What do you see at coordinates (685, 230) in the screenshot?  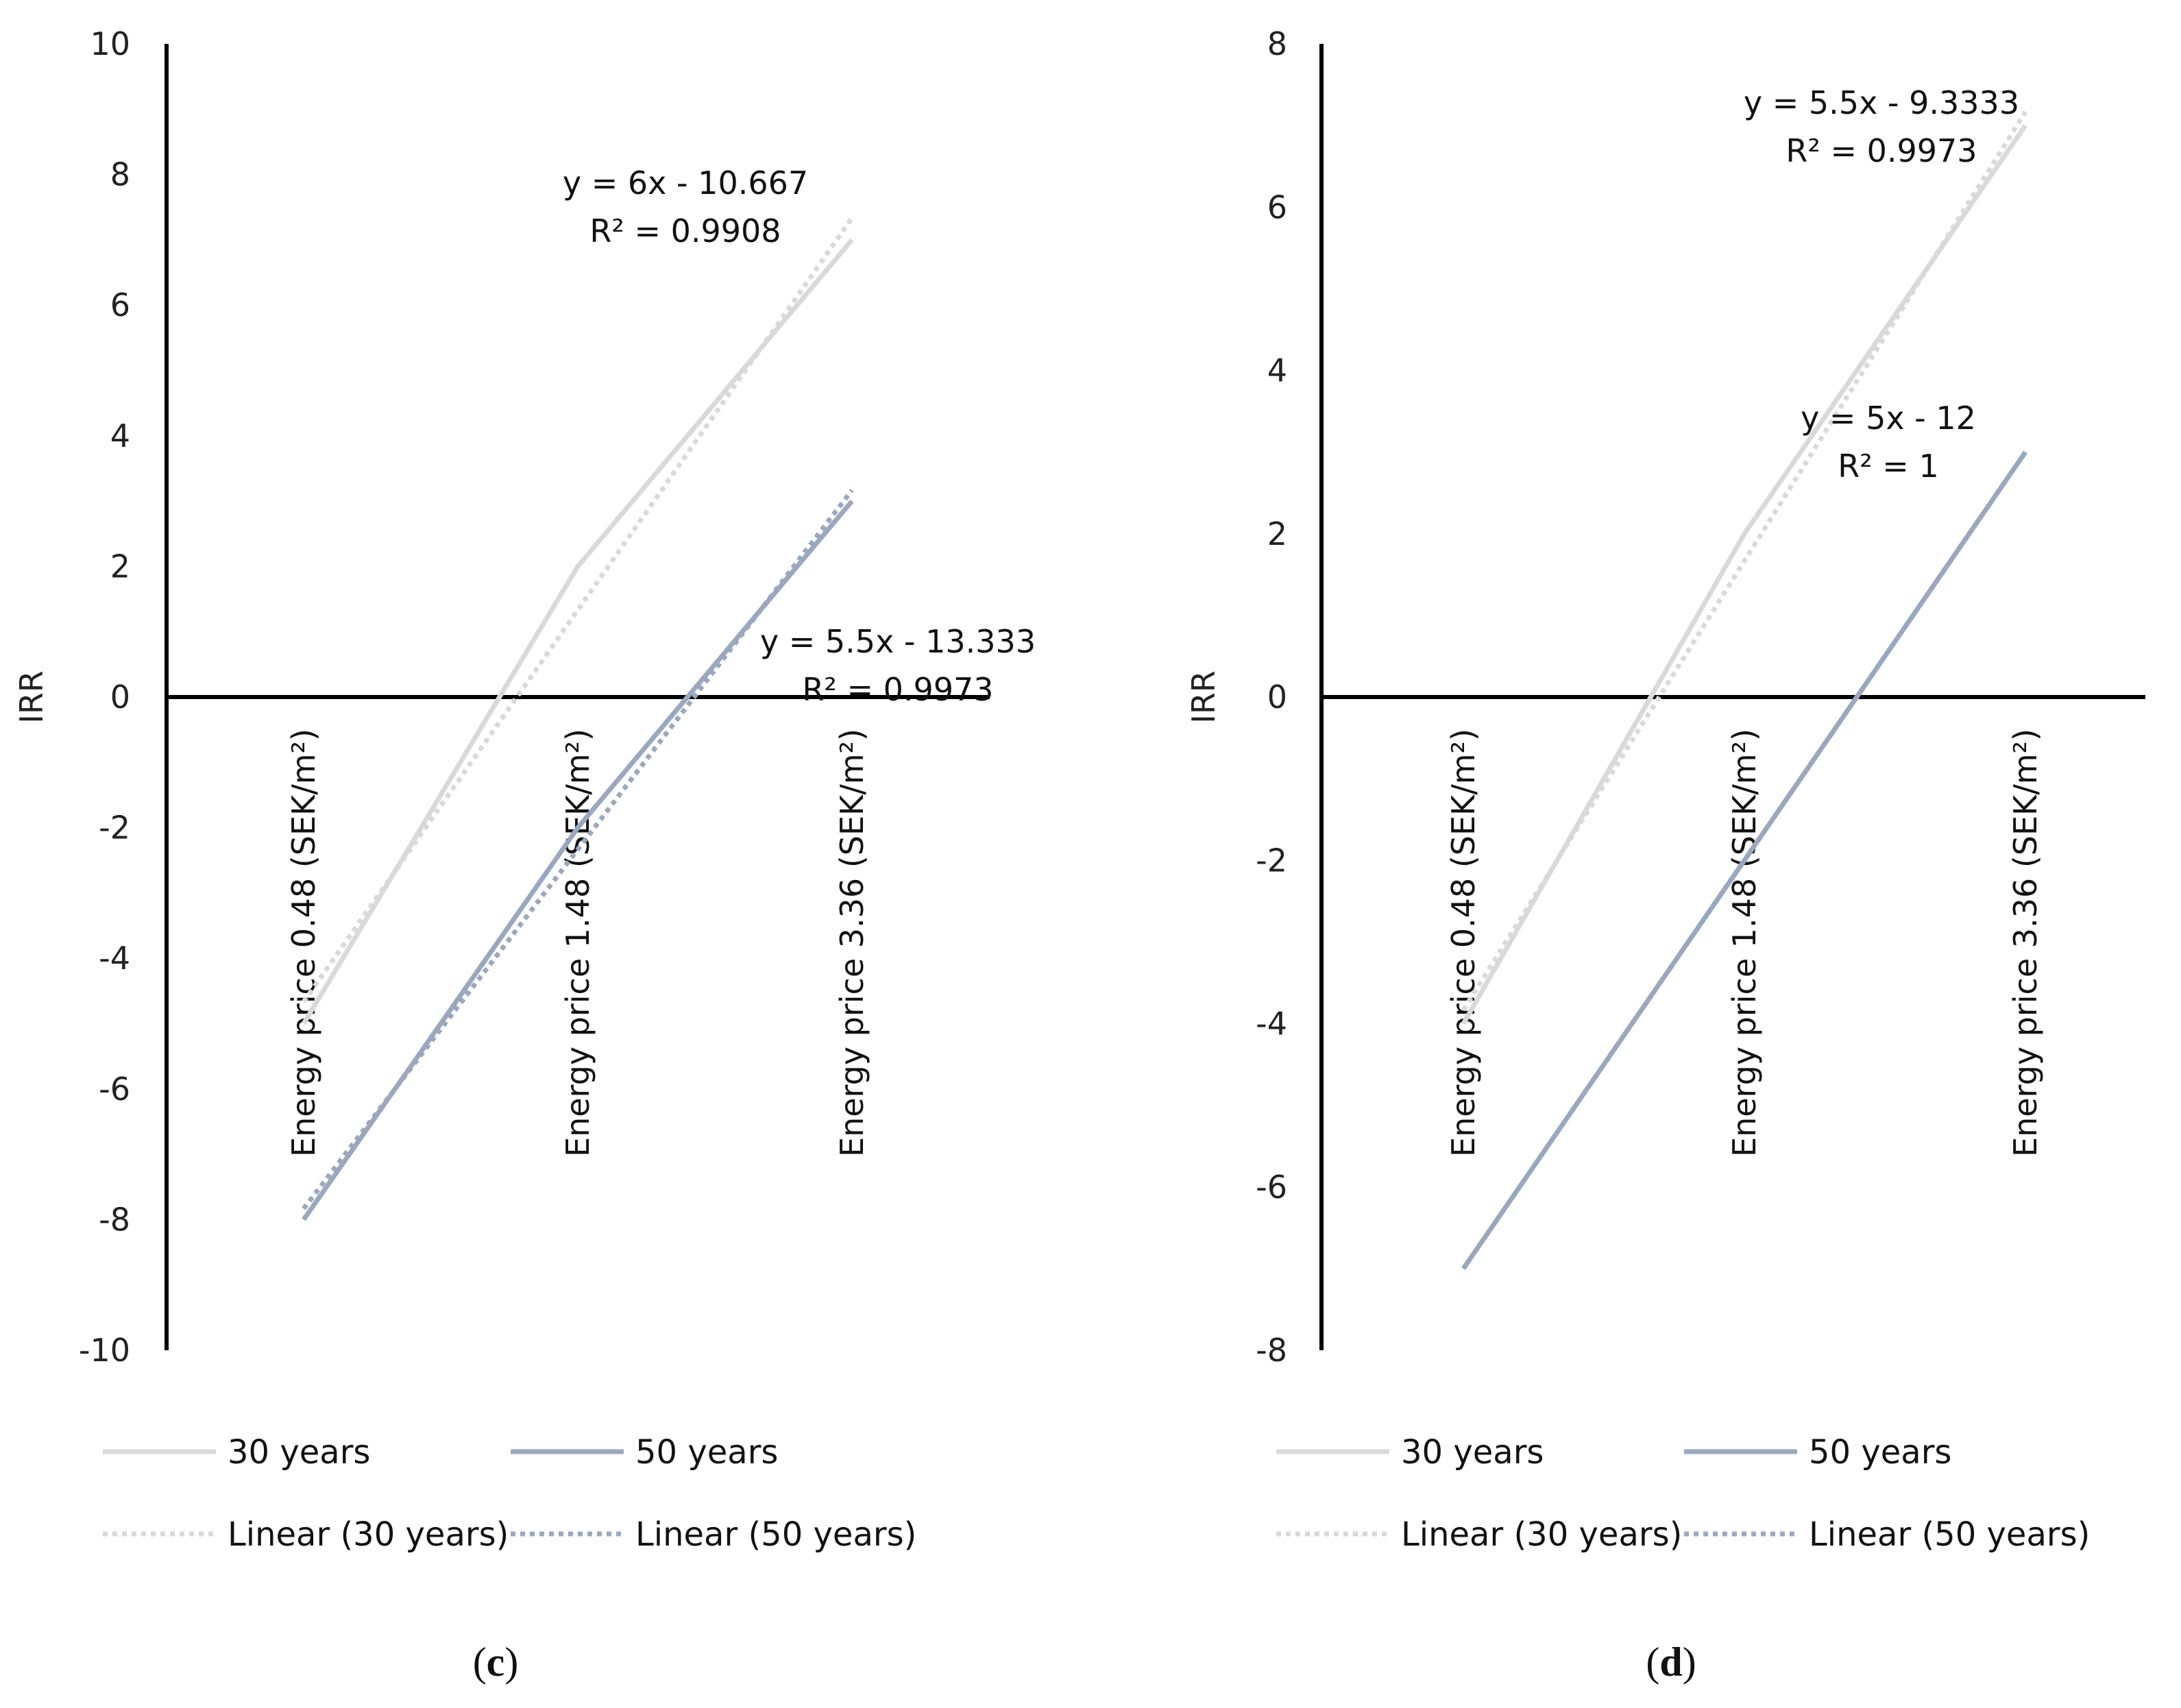 I see `trendline-r-squared: R² = 0.9908` at bounding box center [685, 230].